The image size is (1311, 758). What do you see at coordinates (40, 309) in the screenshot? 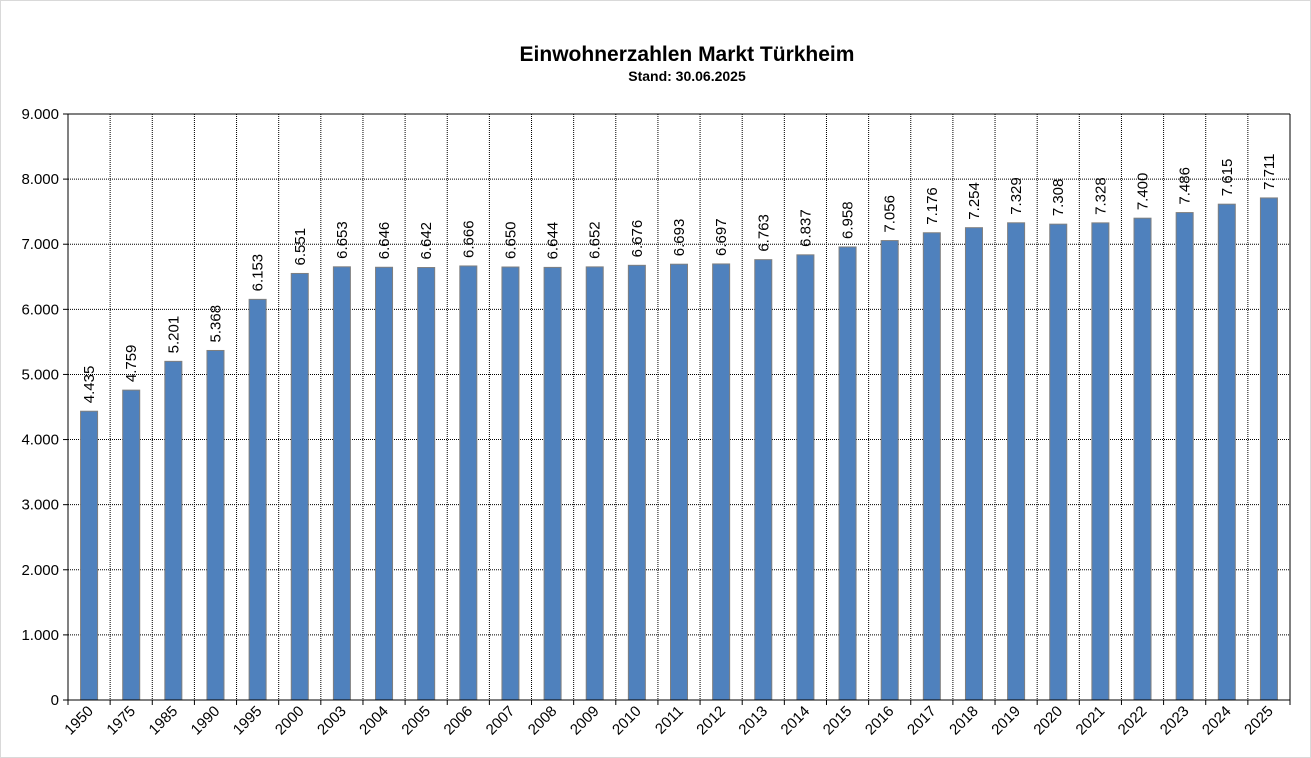
I see `y-tick-label: 6.000` at bounding box center [40, 309].